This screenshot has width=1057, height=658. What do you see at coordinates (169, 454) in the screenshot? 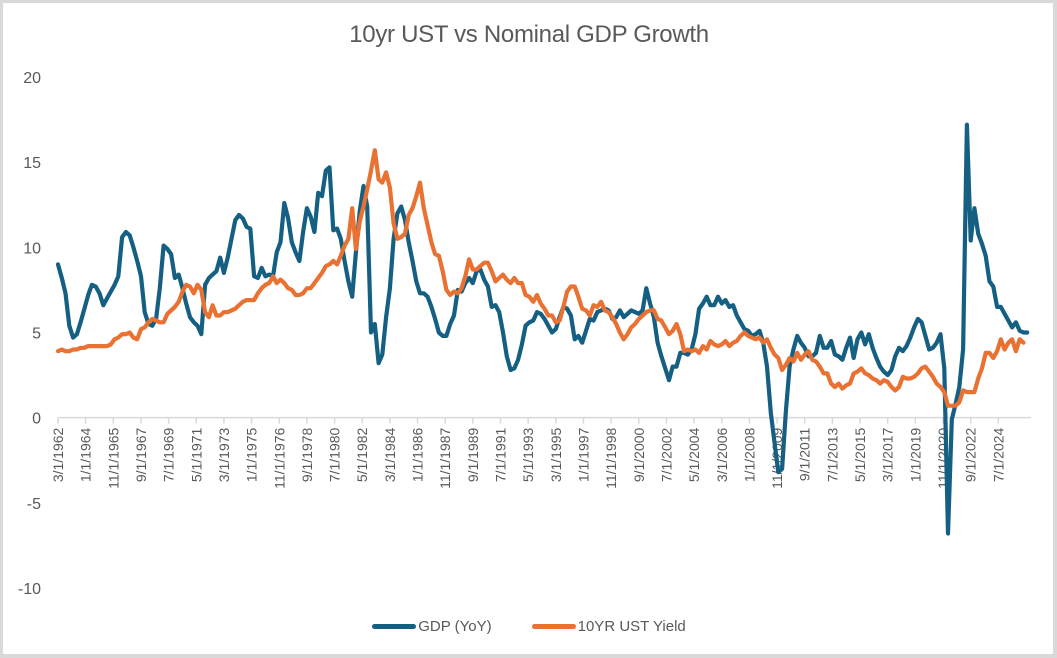
I see `x-tick-label: 7/1/1969` at bounding box center [169, 454].